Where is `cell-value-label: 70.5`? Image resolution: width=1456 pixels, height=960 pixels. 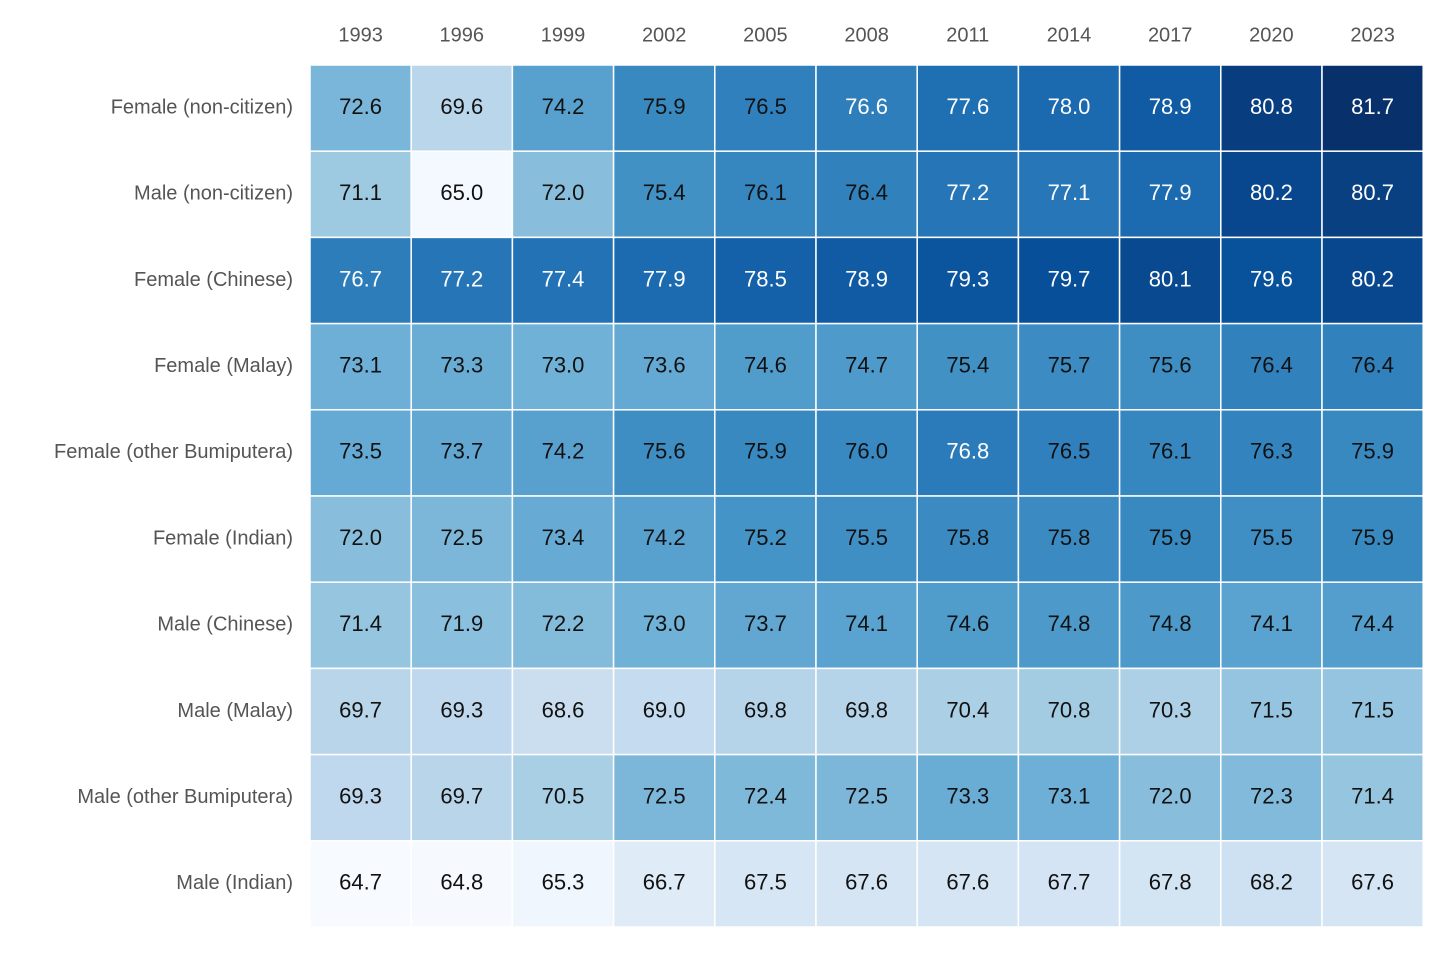 cell-value-label: 70.5 is located at coordinates (563, 796).